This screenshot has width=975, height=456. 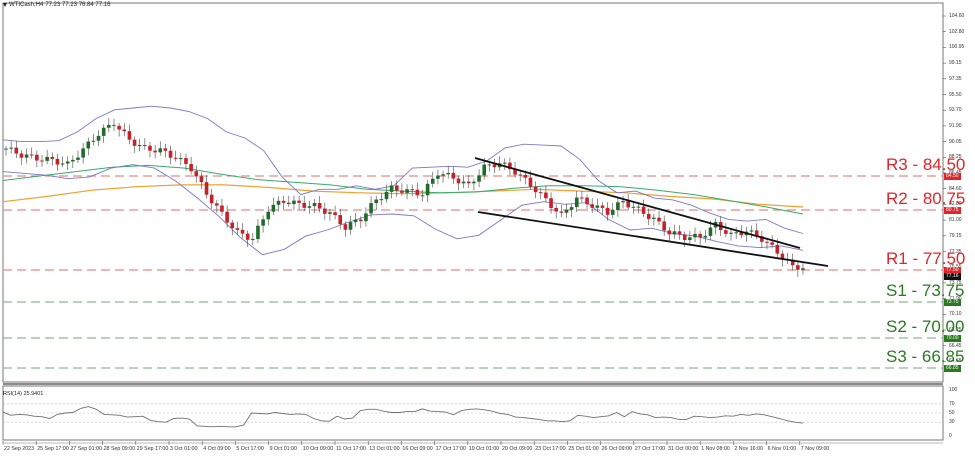 I want to click on time-axis-label: 17 Oct 17:00, so click(x=450, y=449).